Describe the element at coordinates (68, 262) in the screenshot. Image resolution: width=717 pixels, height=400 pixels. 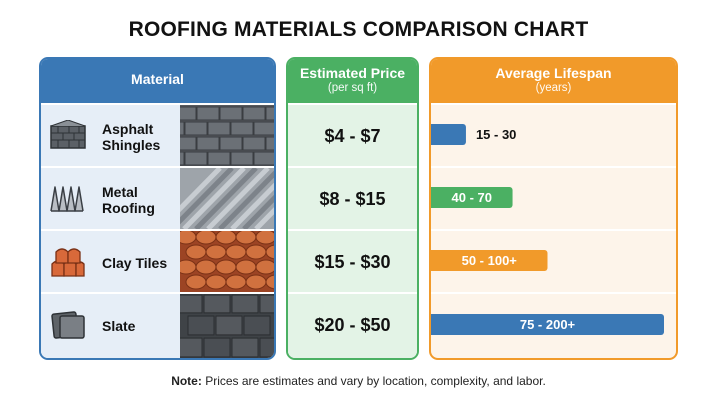
I see `clay-tiles-icon` at that location.